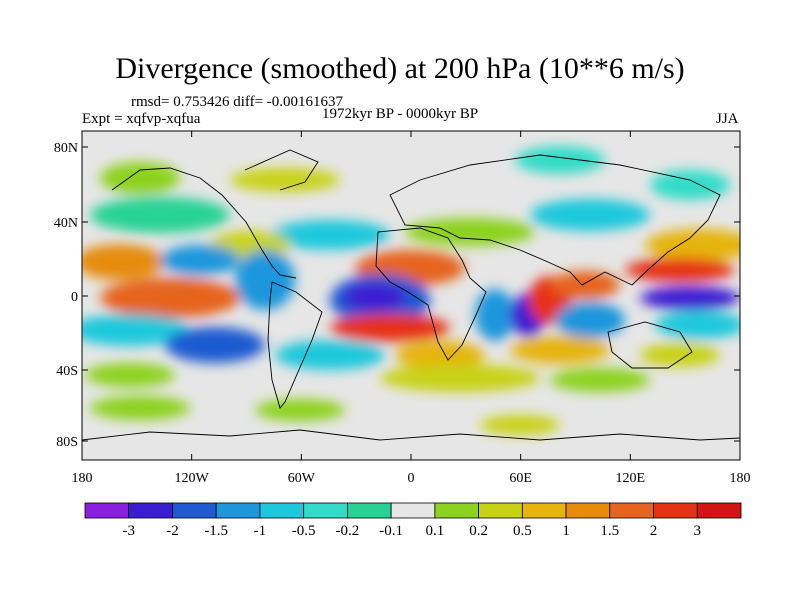  I want to click on south-america-coast, so click(295, 345).